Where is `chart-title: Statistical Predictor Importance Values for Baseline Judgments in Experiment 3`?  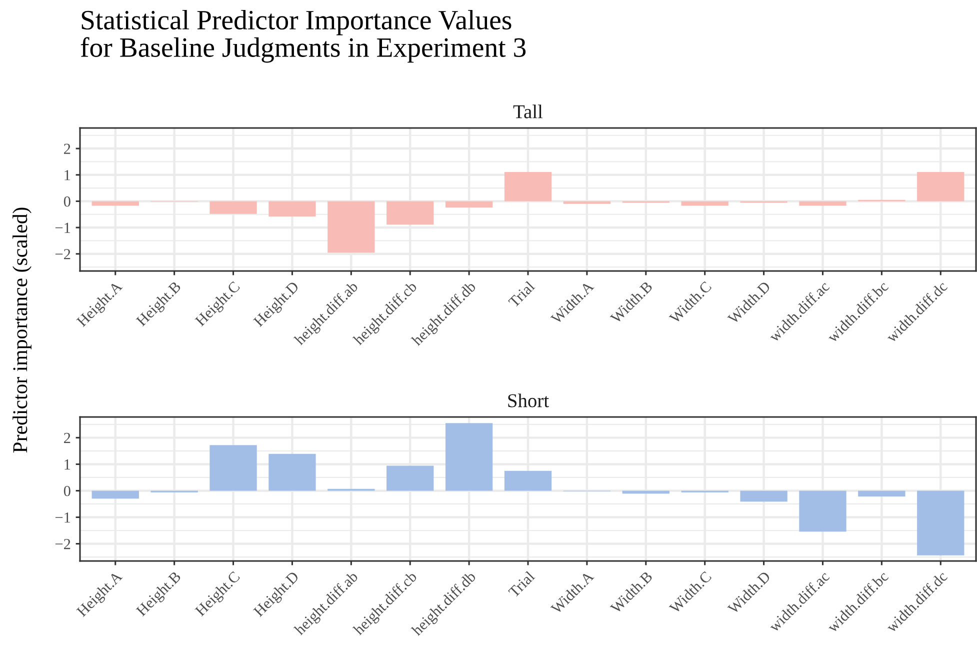 chart-title: Statistical Predictor Importance Values for Baseline Judgments in Experiment 3 is located at coordinates (303, 36).